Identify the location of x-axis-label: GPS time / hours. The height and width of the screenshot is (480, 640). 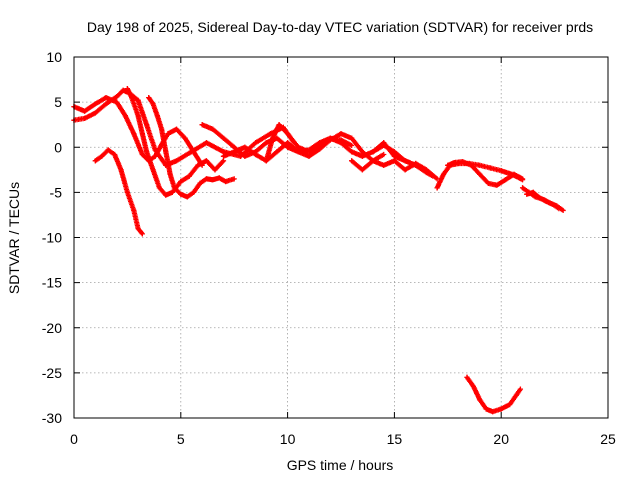
(340, 465).